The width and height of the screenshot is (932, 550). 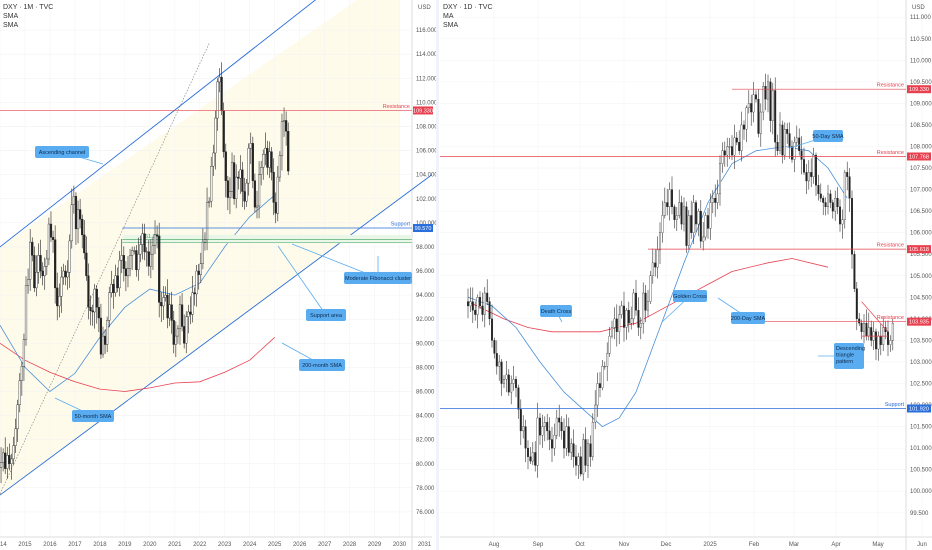 I want to click on left-price-tick: 114.000, so click(x=427, y=55).